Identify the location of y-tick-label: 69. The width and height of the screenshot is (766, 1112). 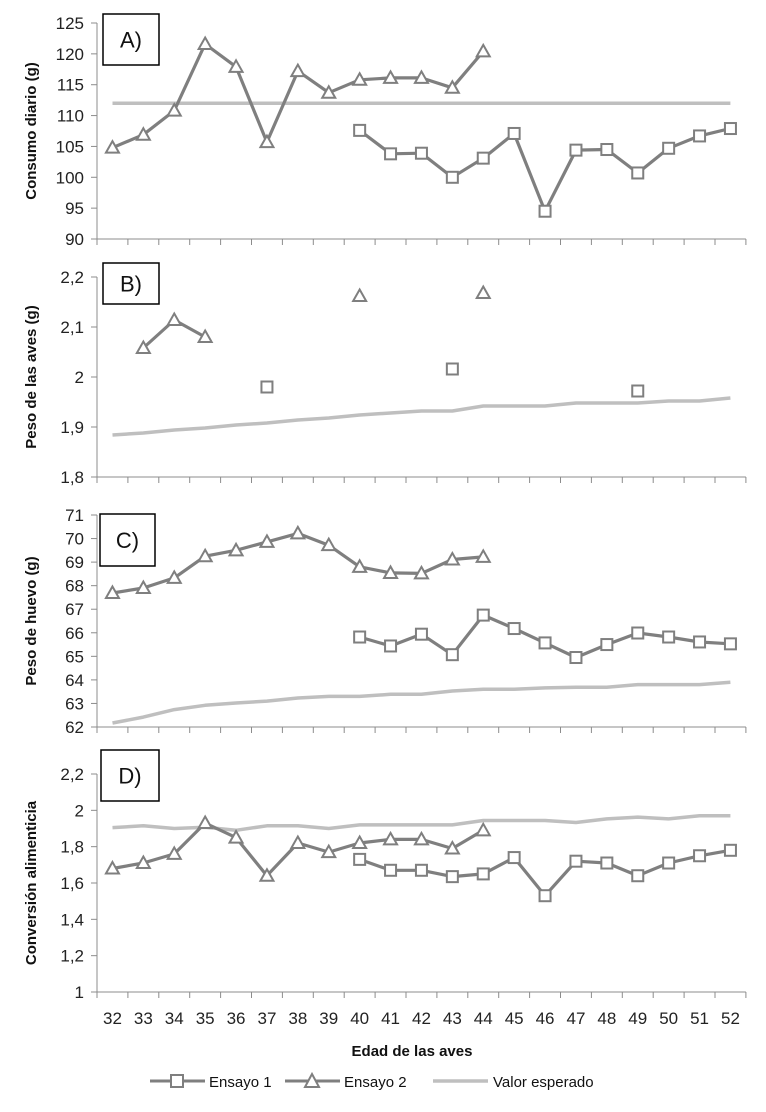
(74, 562).